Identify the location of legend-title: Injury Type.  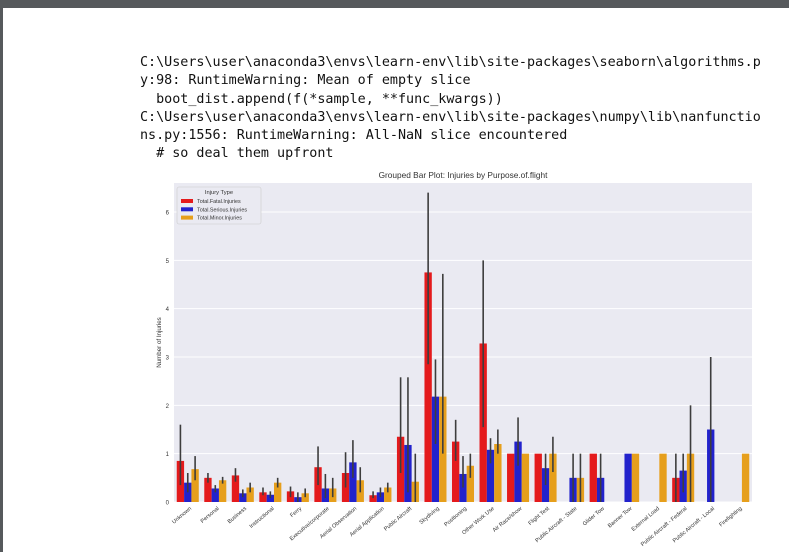
(219, 193).